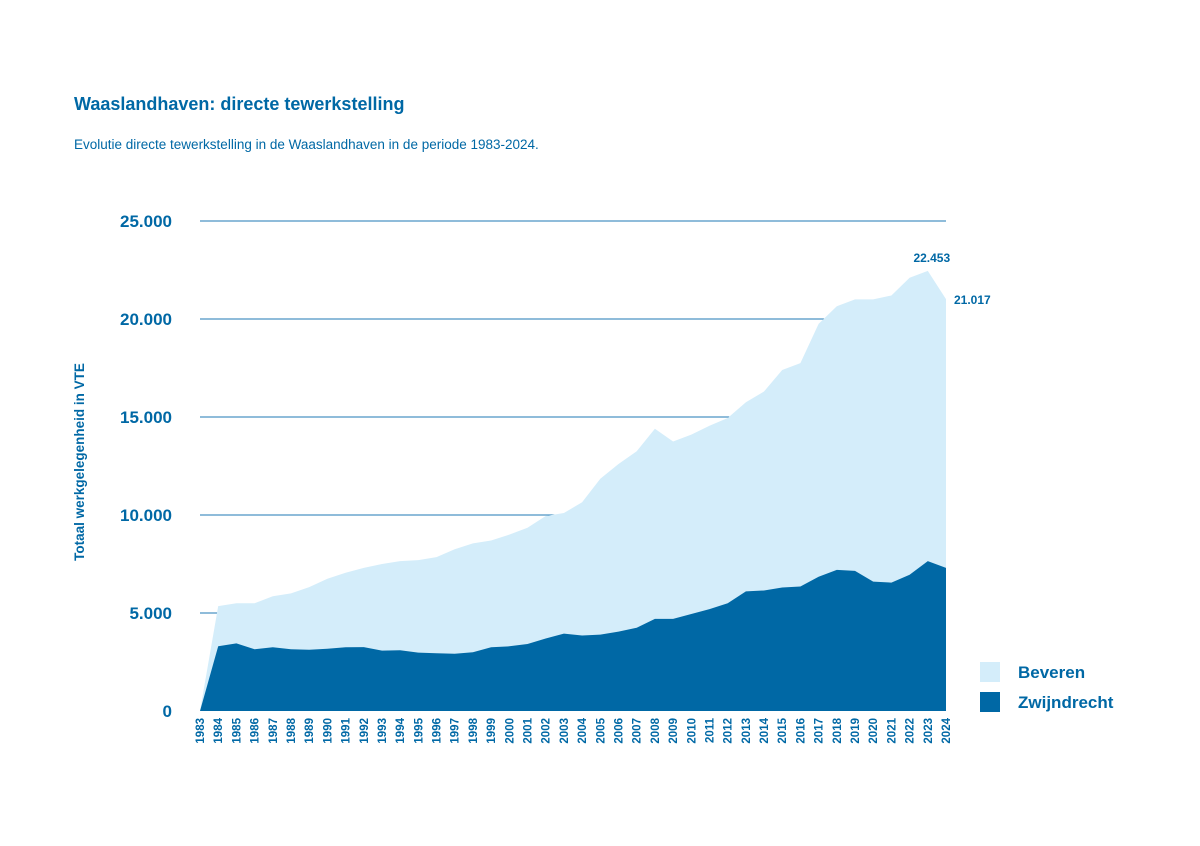  I want to click on y-tick-label: 25.000, so click(146, 221).